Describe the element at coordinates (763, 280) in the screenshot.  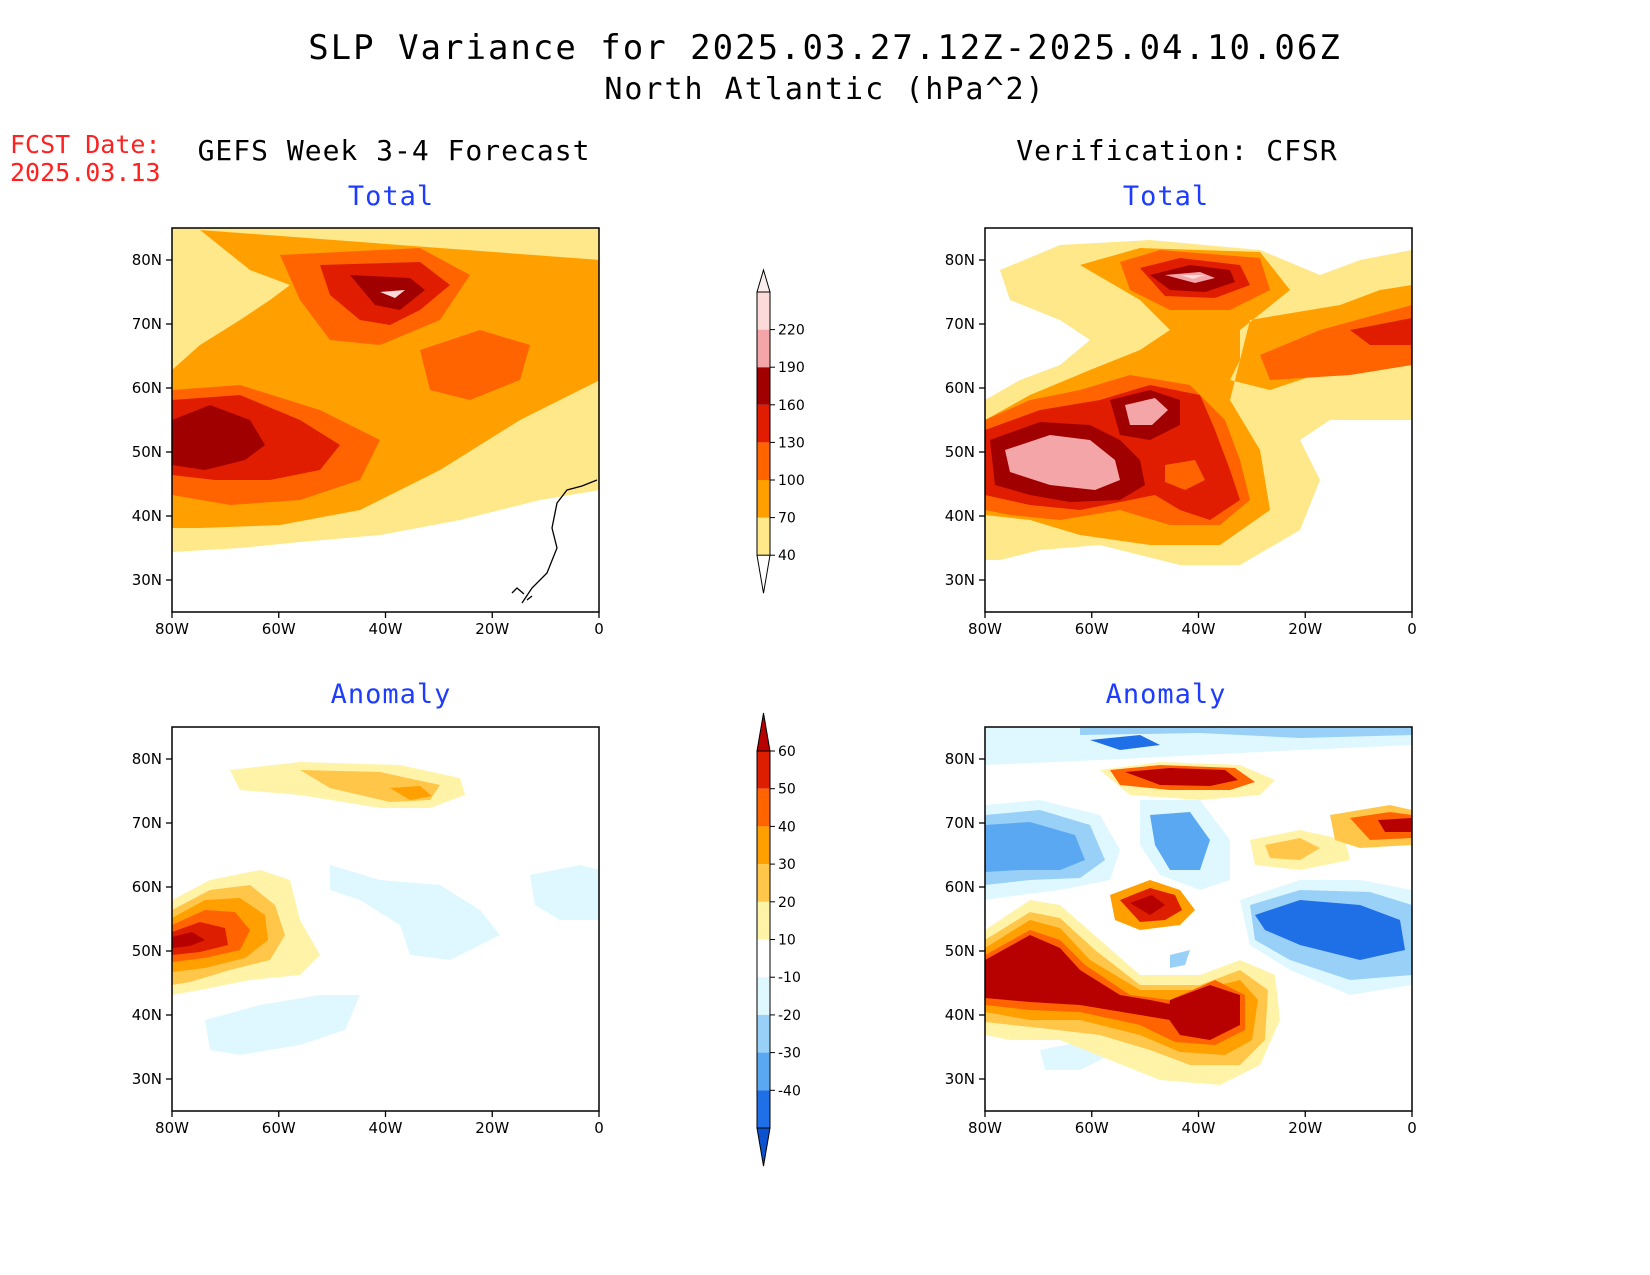
I see `colorbar-total-cap-top` at that location.